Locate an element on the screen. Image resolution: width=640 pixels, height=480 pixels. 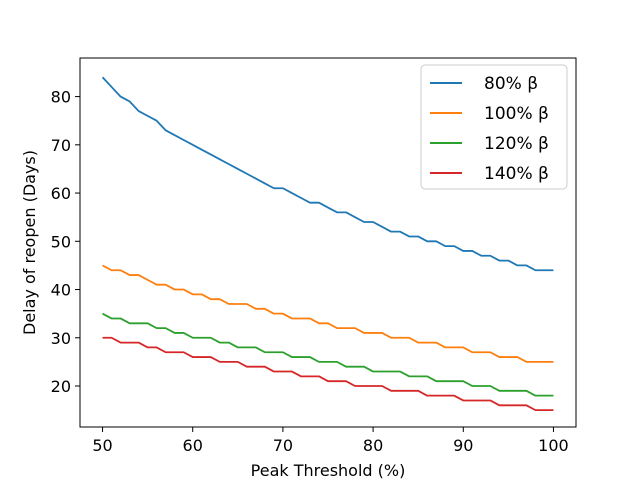
y-axis-label: Delay of reopen (Days) is located at coordinates (29, 242).